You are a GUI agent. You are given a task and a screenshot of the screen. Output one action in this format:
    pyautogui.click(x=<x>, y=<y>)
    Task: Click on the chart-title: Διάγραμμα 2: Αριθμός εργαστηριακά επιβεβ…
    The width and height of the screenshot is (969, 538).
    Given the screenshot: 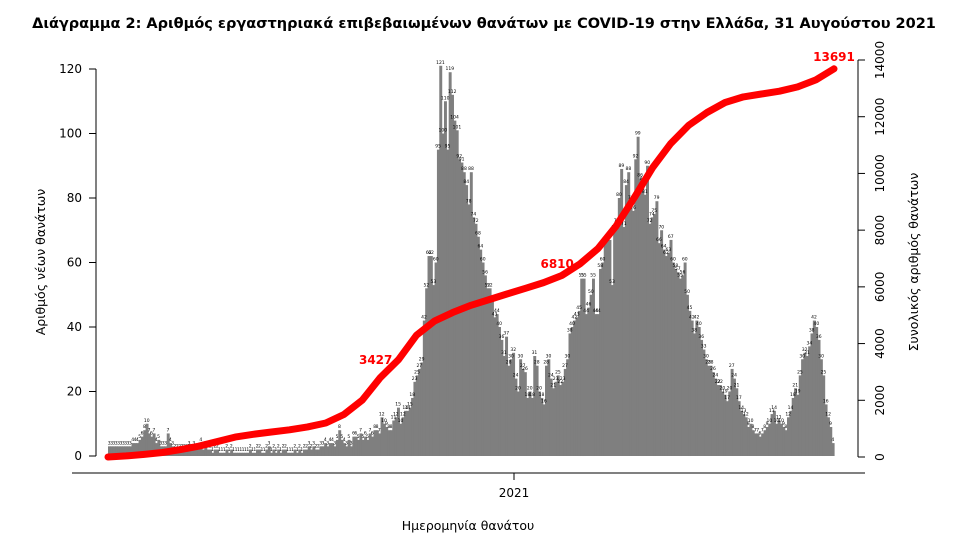 What is the action you would take?
    pyautogui.click(x=484, y=24)
    